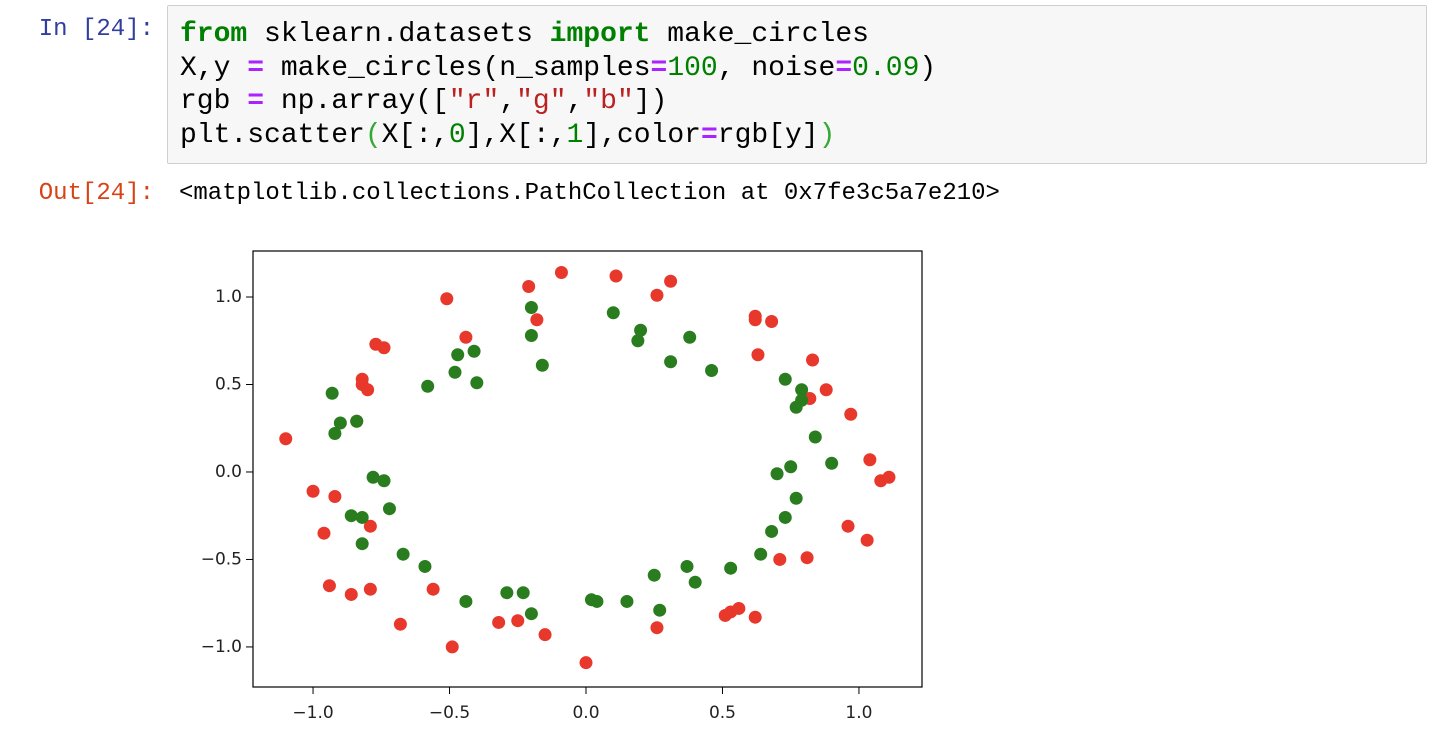  Describe the element at coordinates (356, 102) in the screenshot. I see `token: np.array([` at that location.